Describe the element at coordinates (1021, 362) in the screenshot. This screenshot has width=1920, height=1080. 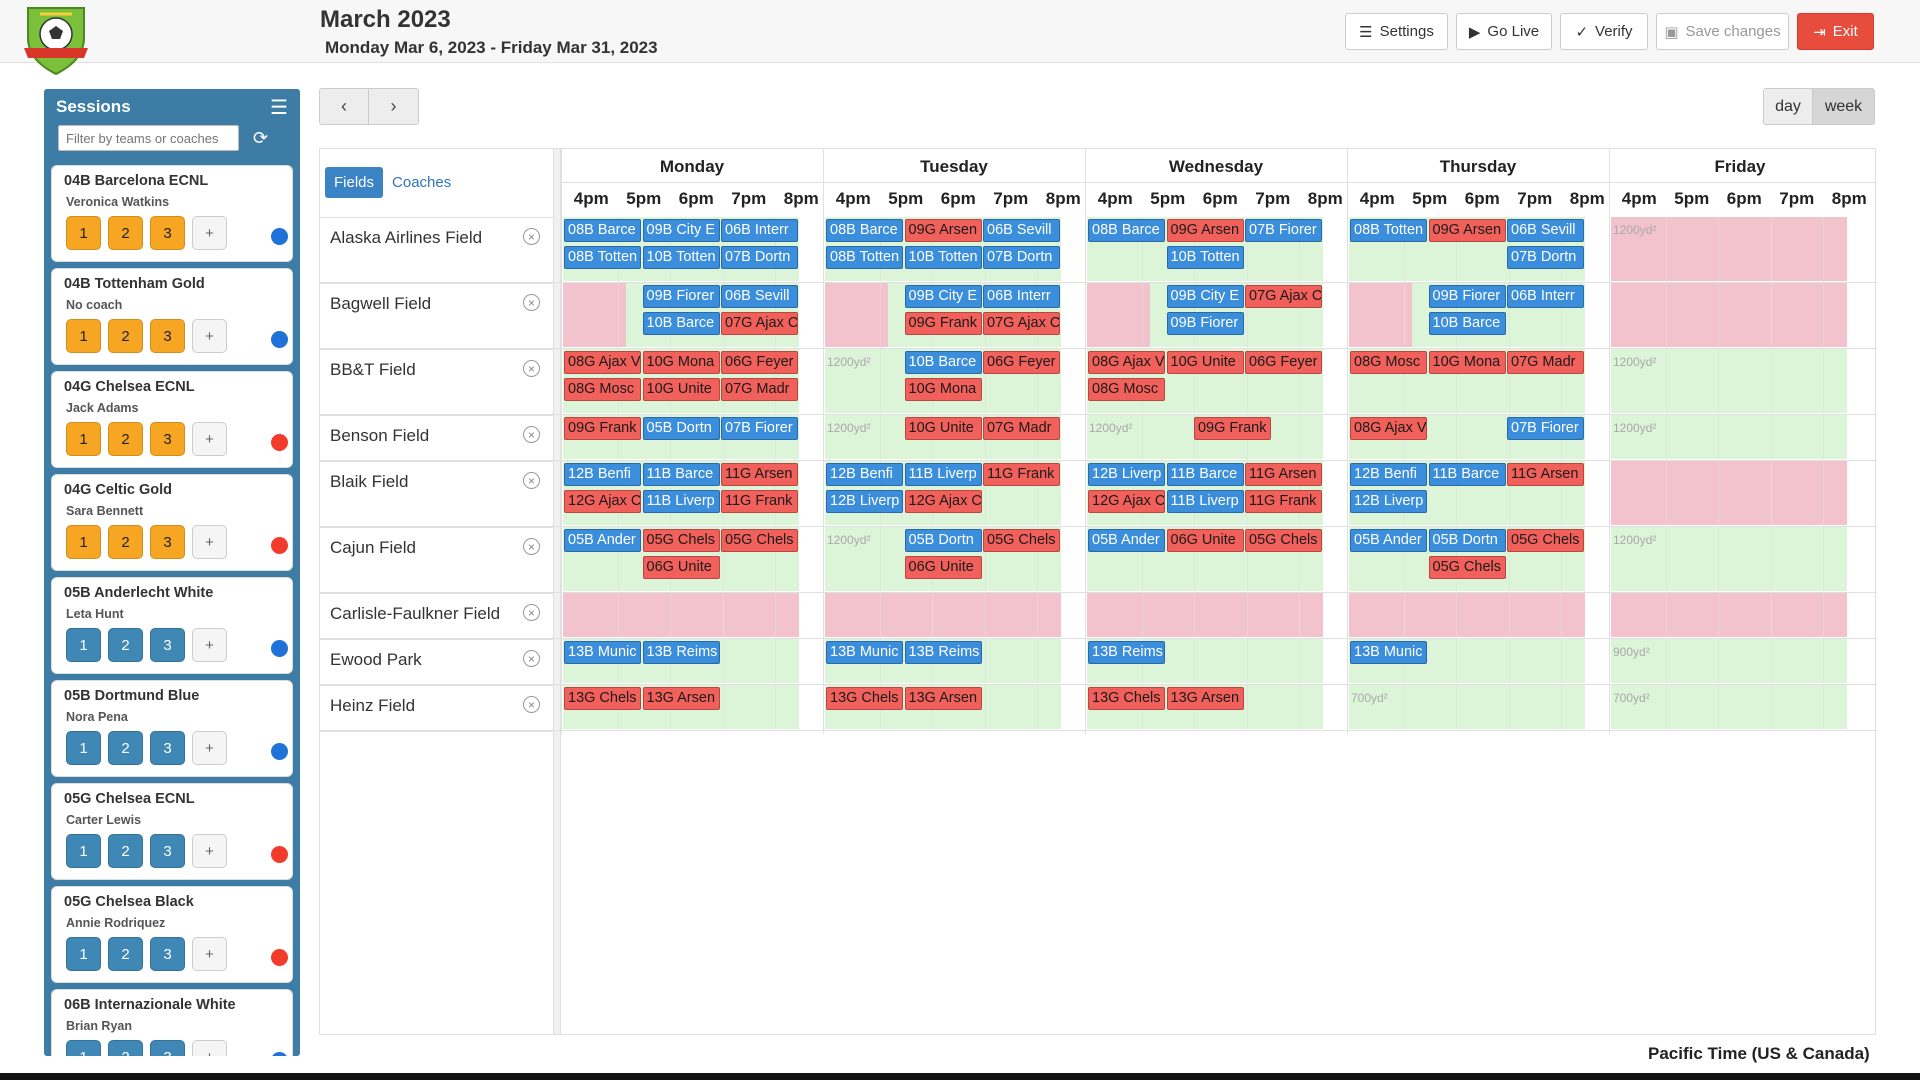
I see `session-event: 06G Feyer` at that location.